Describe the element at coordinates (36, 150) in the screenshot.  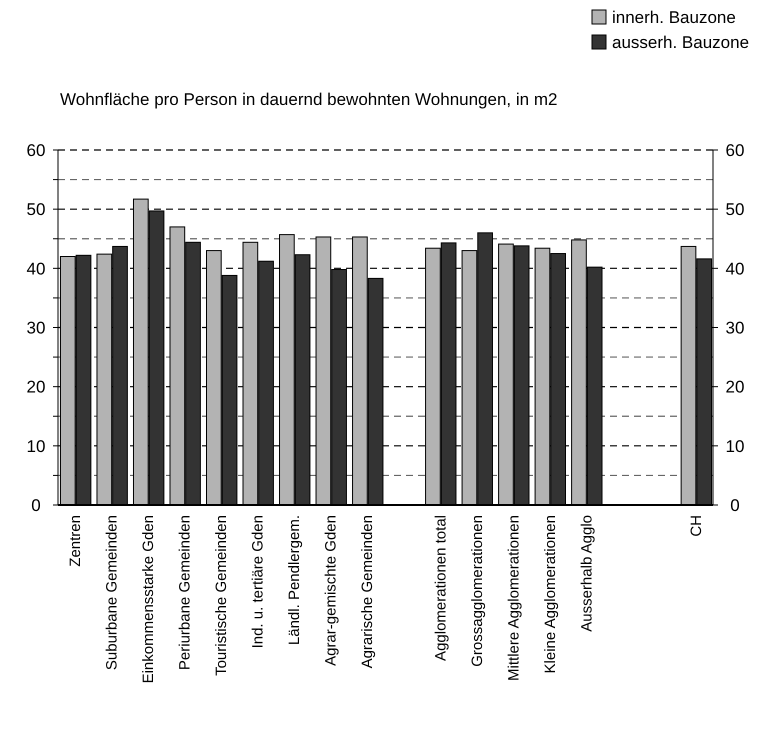
I see `y-tick-label: 60` at that location.